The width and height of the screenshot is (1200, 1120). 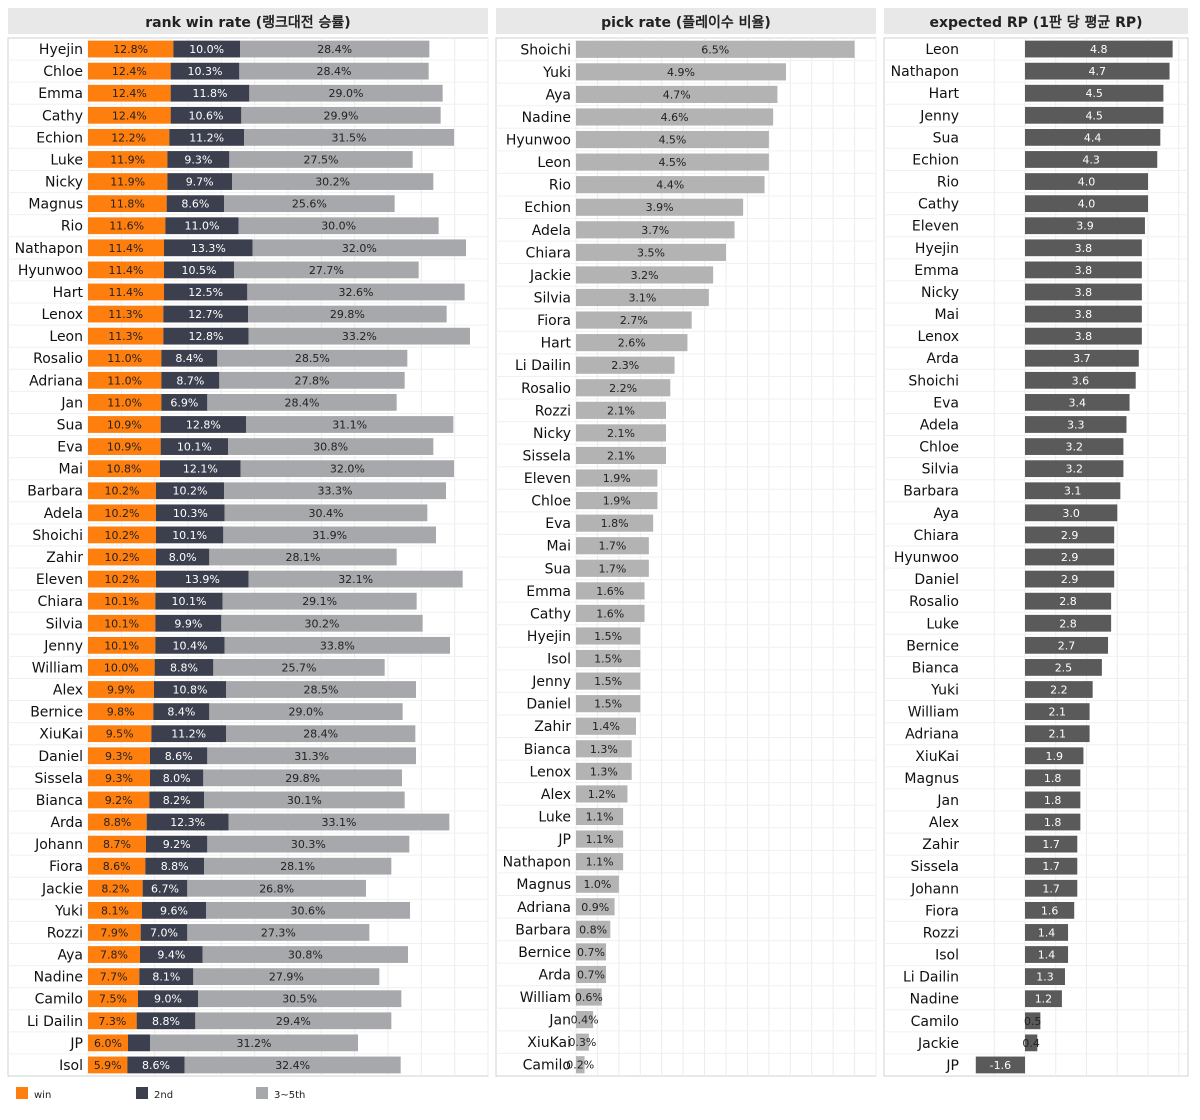 What do you see at coordinates (113, 999) in the screenshot?
I see `bar-win-camilo` at bounding box center [113, 999].